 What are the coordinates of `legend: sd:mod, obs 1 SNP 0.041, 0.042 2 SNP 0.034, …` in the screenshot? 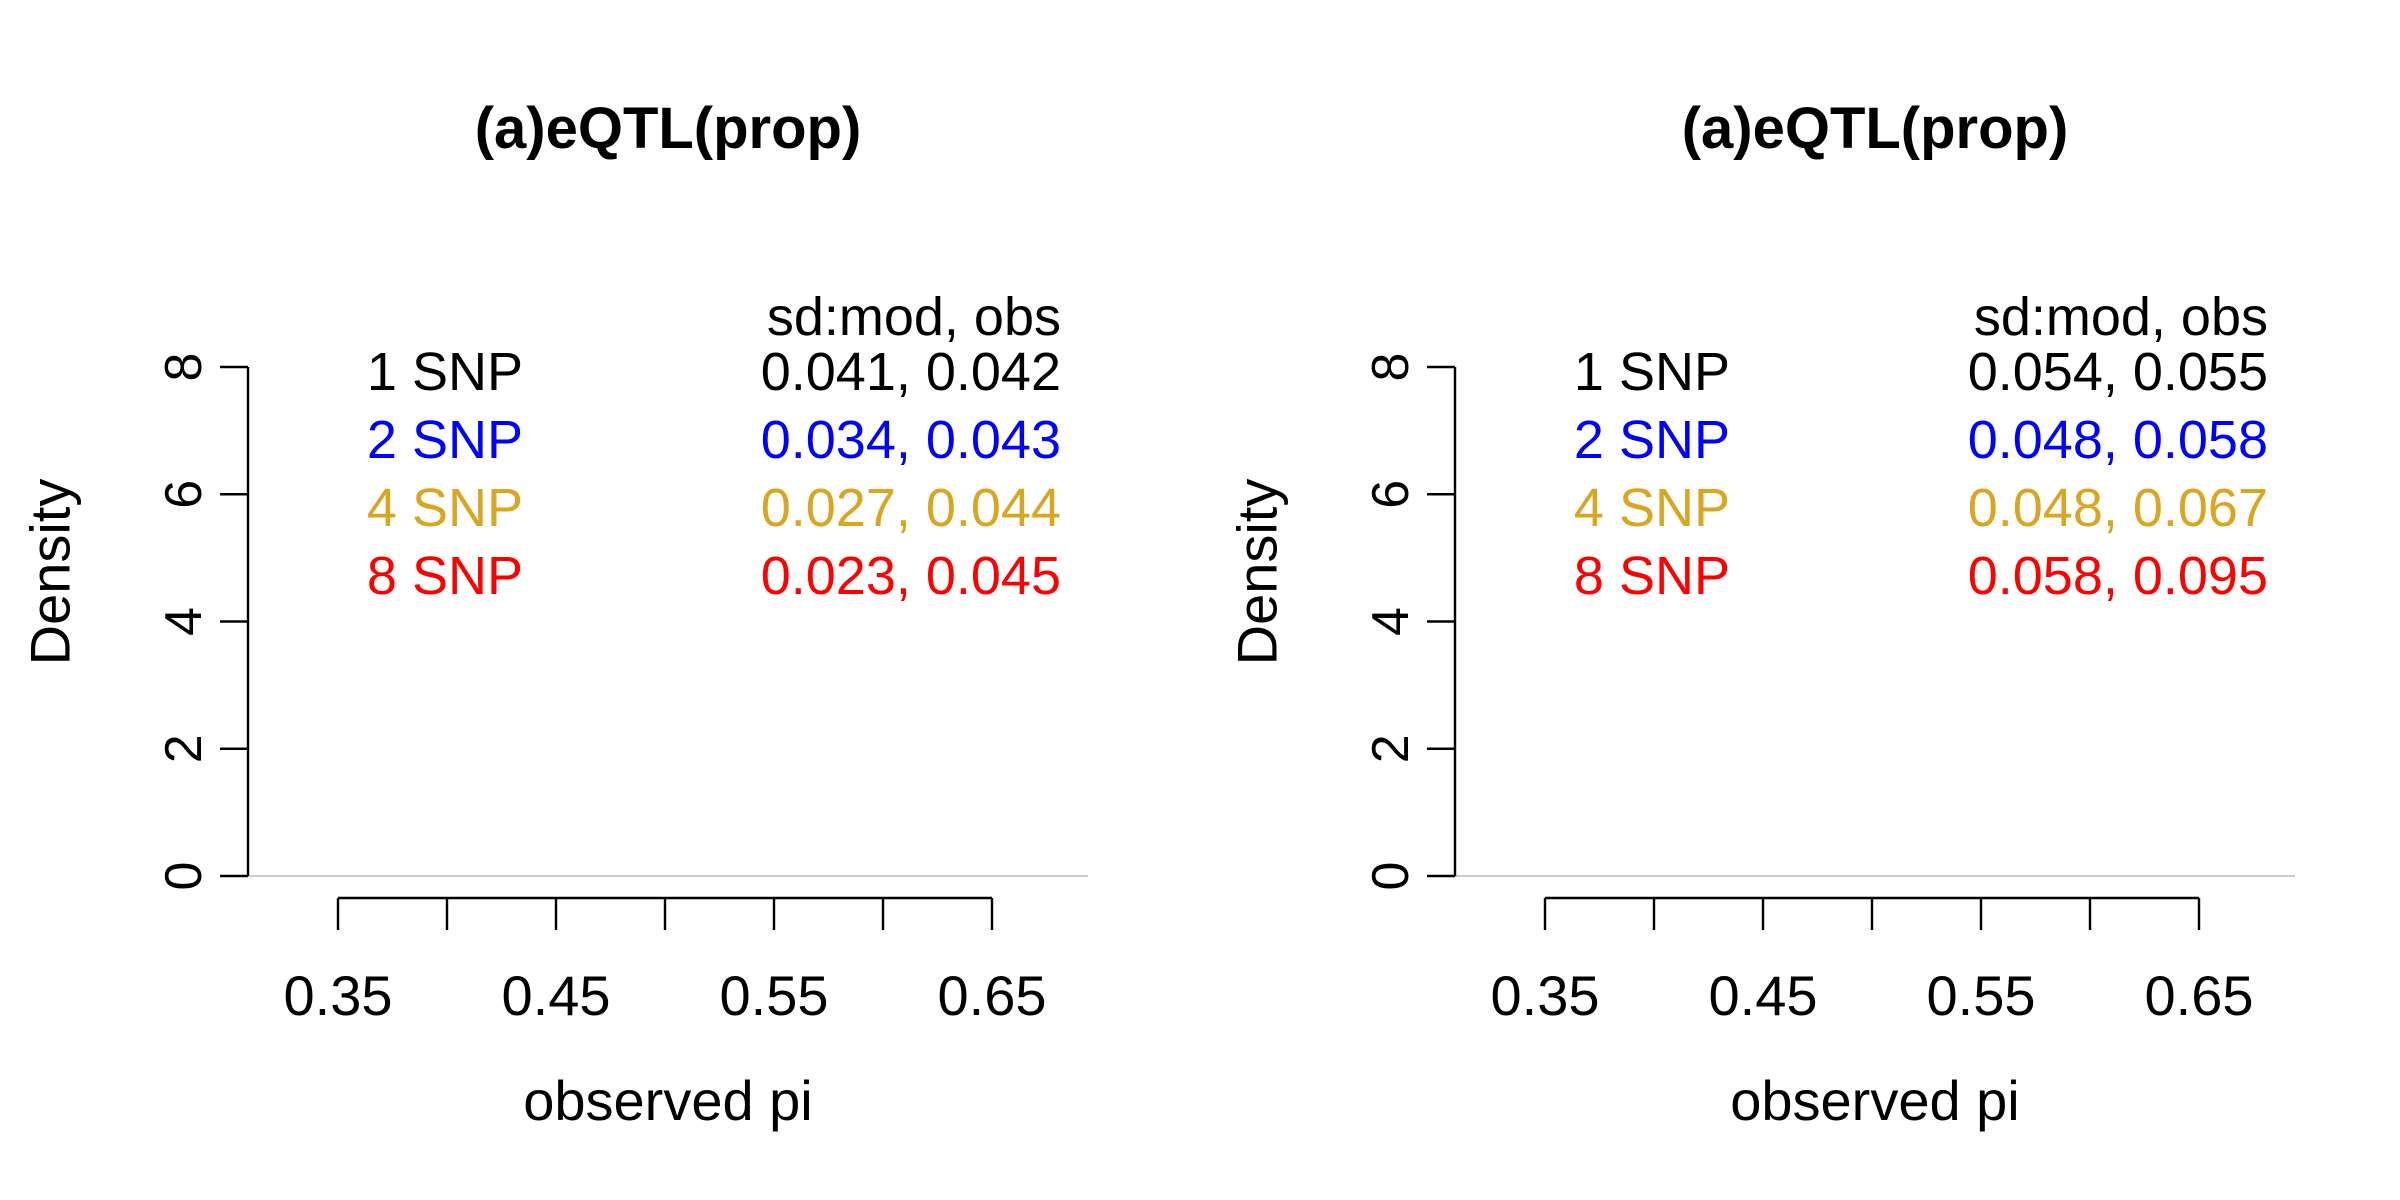 It's located at (714, 446).